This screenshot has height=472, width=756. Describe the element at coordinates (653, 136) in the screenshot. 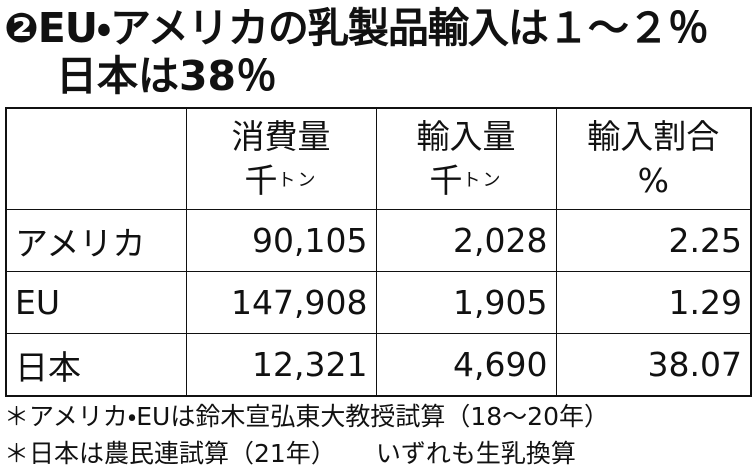

I see `column-label: 輸入割合` at that location.